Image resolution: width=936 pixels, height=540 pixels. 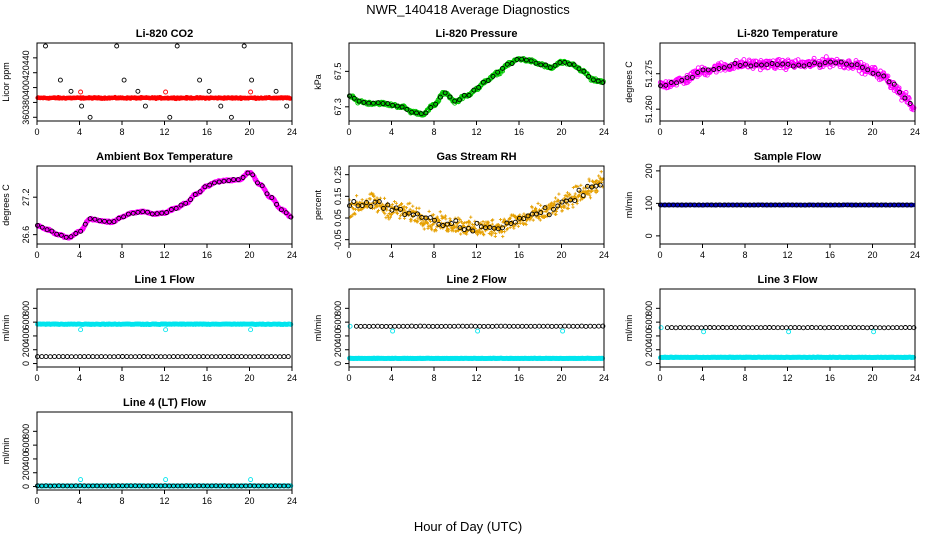 I want to click on y-tick-label: 27.2, so click(x=26, y=197).